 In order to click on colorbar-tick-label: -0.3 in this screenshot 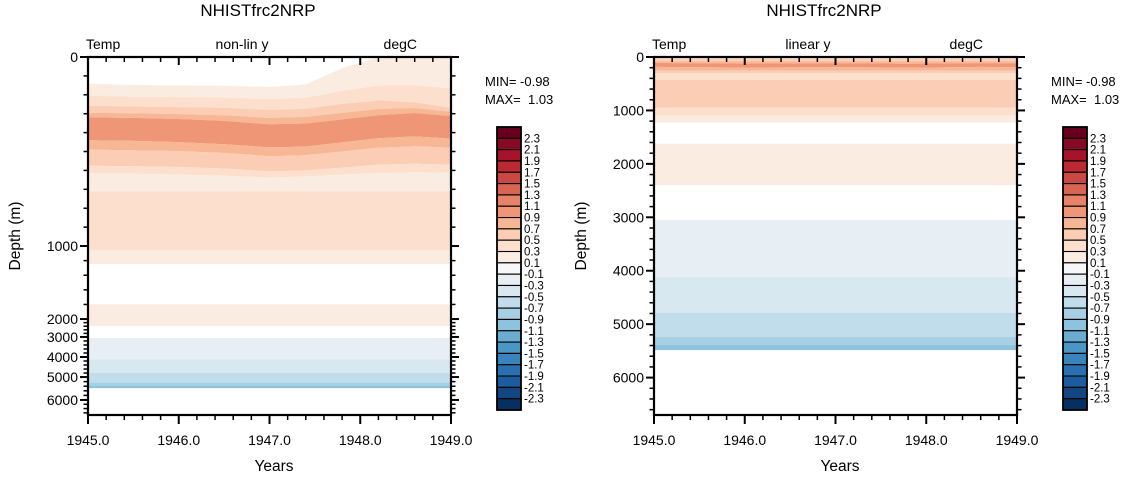, I will do `click(534, 286)`.